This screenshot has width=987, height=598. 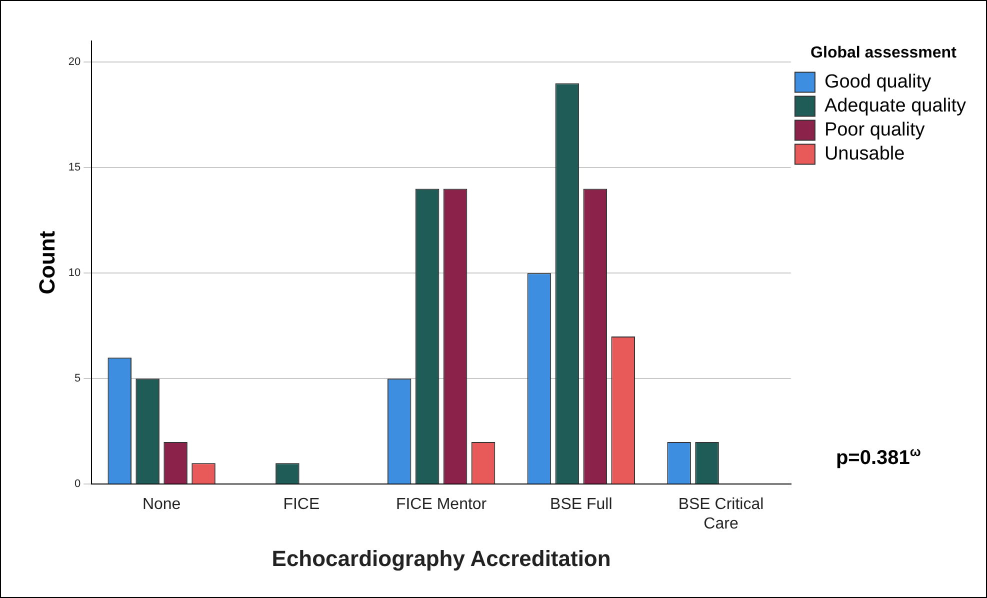 What do you see at coordinates (47, 262) in the screenshot?
I see `y-axis-title: Count` at bounding box center [47, 262].